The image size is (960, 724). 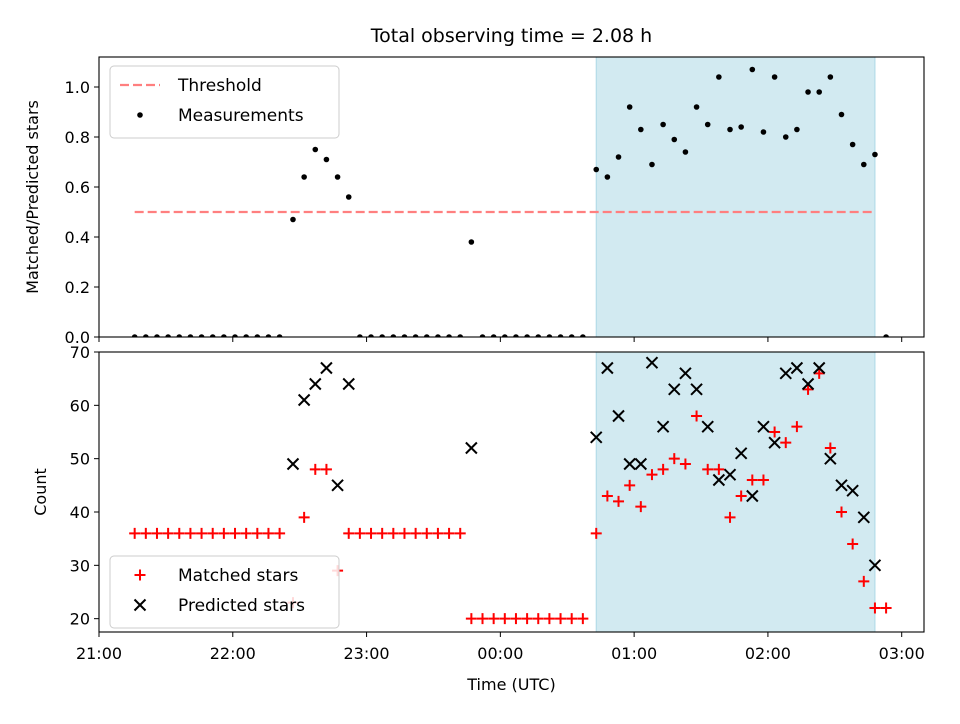 I want to click on y-tick-label: 0.4, so click(x=77, y=237).